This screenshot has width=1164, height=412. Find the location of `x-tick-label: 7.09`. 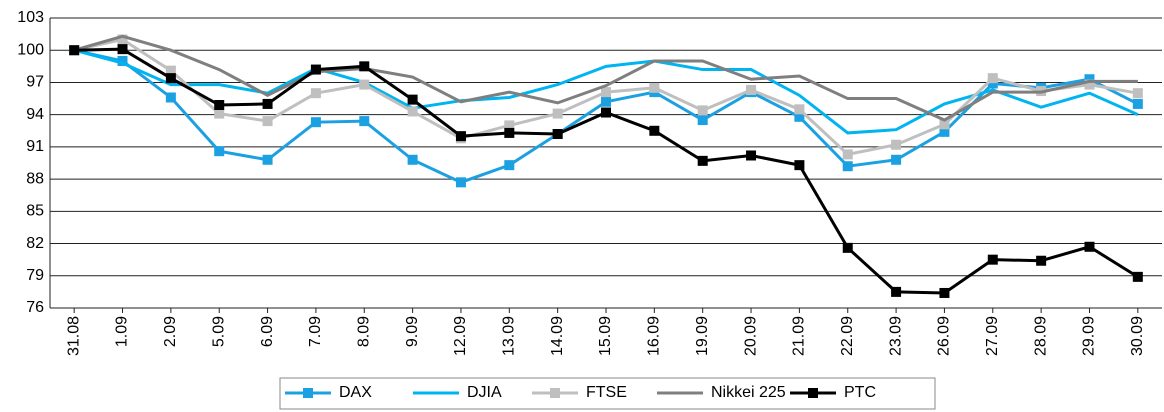

x-tick-label: 7.09 is located at coordinates (315, 331).